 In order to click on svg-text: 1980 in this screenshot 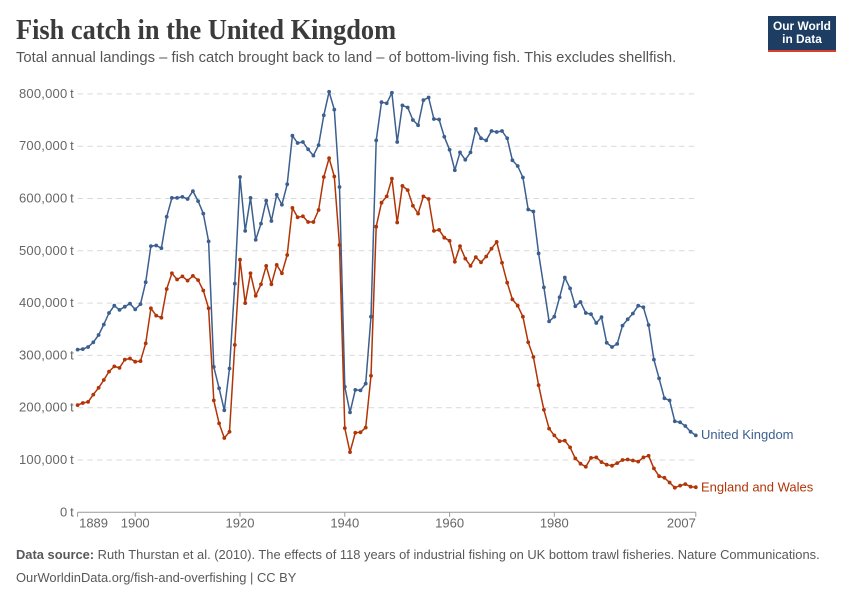, I will do `click(554, 523)`.